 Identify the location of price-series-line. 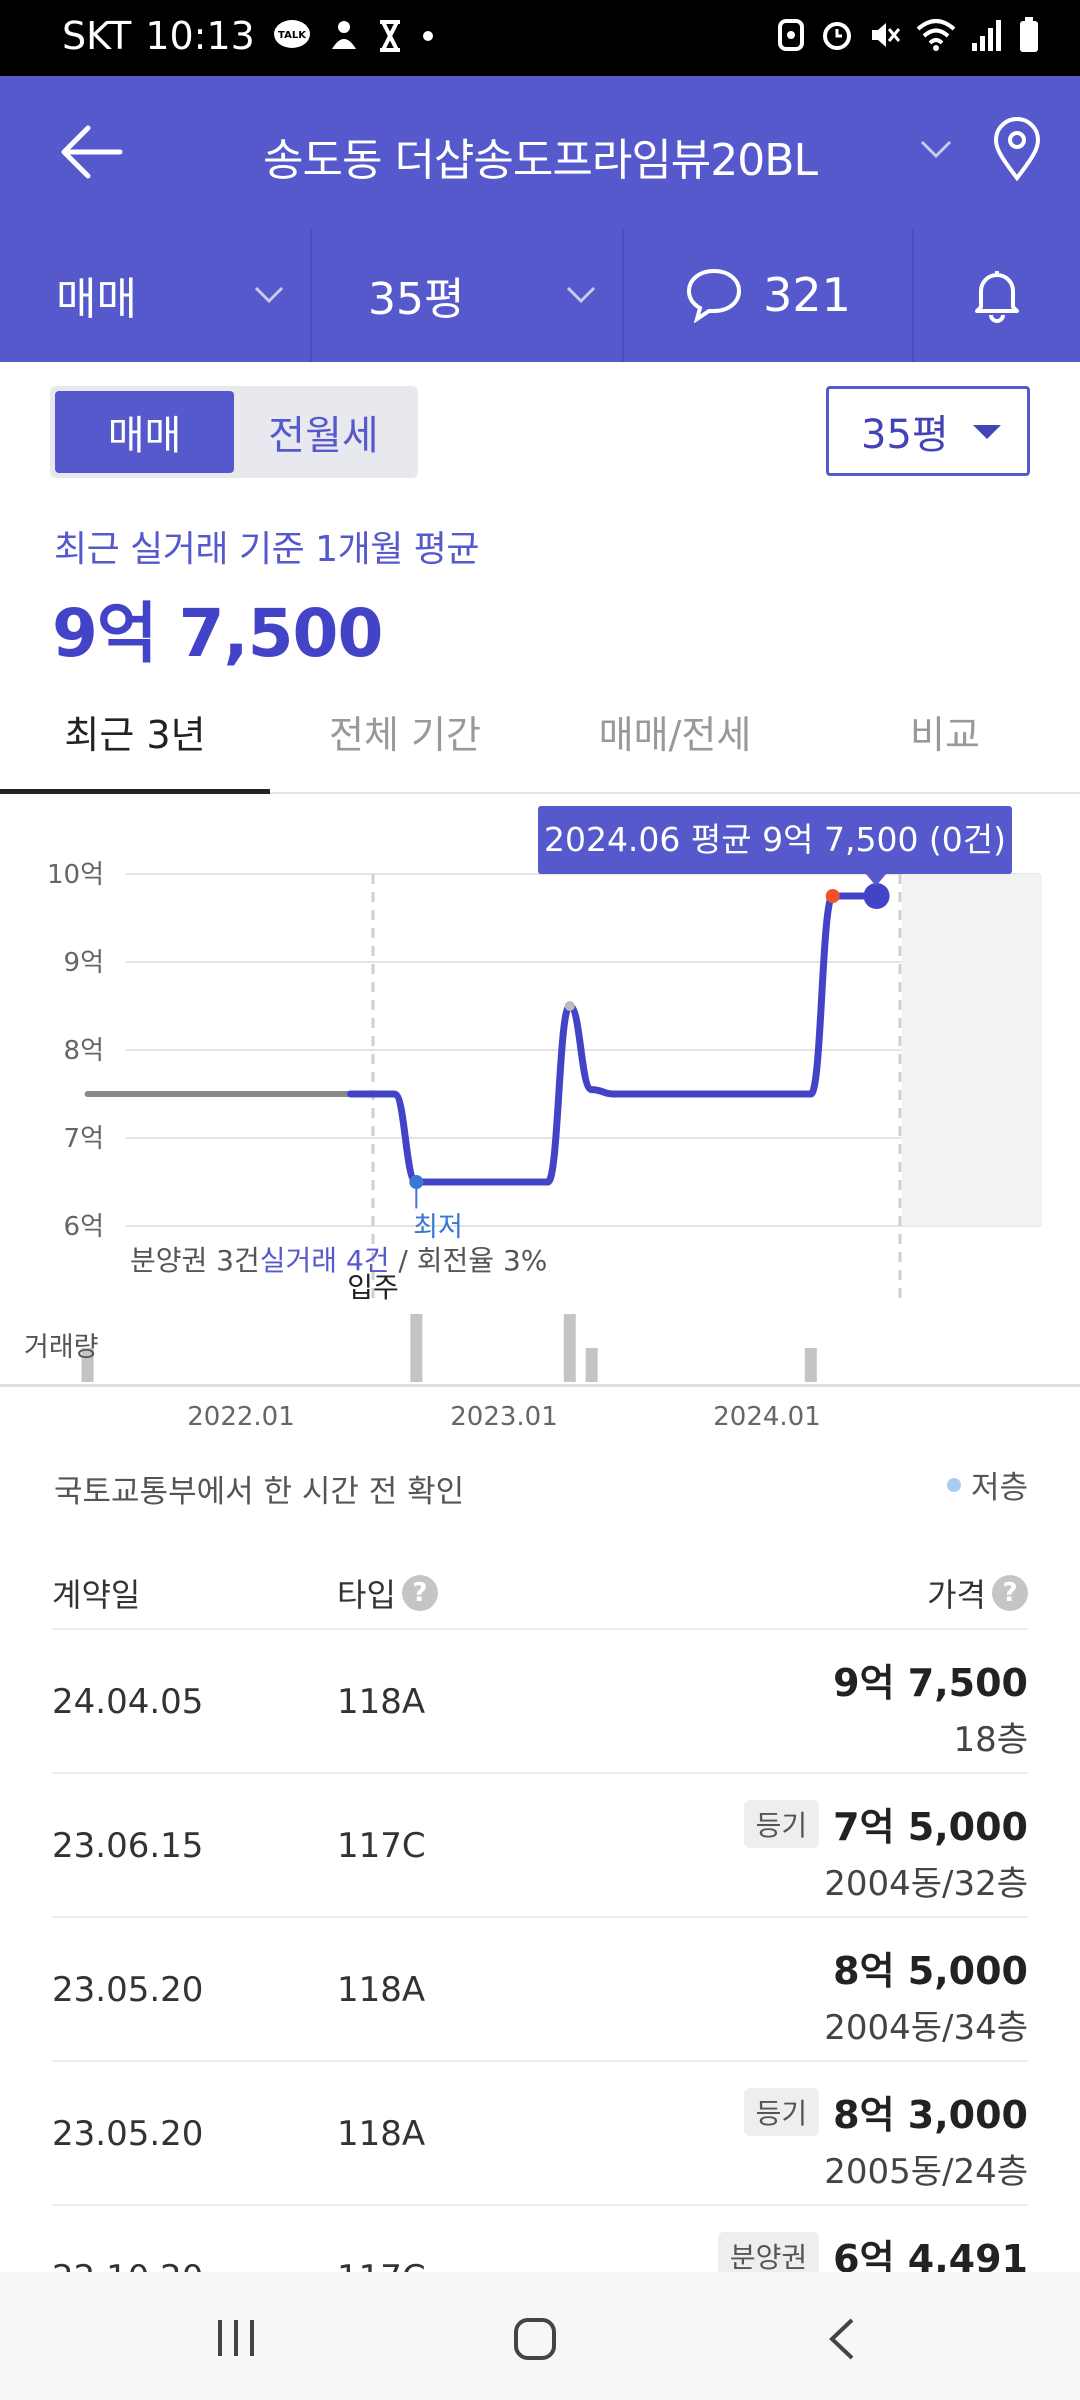
(614, 1039).